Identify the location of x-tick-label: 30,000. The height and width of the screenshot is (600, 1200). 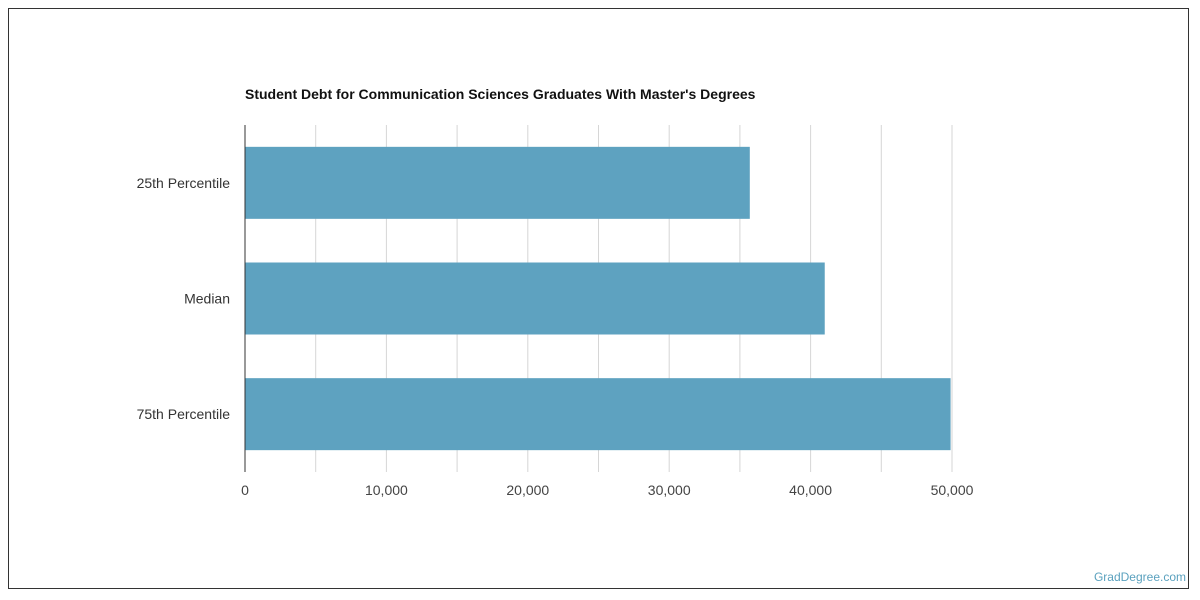
(669, 490).